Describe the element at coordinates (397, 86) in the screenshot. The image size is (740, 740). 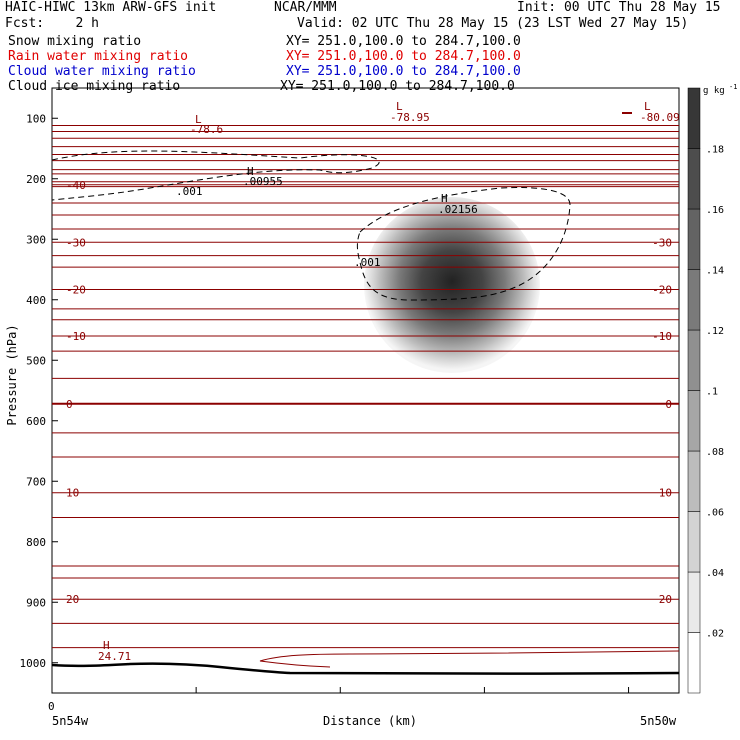
I see `field-xy-cloud-ice: XY= 251.0,100.0 to 284.7,100.0` at that location.